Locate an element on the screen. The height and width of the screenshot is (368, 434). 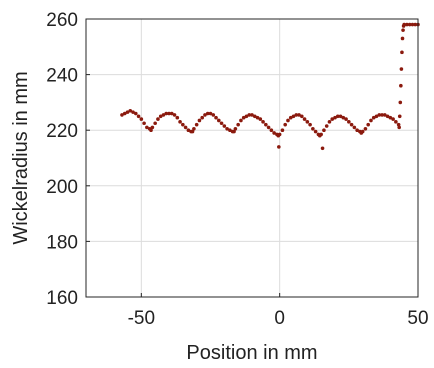
x-tick-label: 0 is located at coordinates (279, 318).